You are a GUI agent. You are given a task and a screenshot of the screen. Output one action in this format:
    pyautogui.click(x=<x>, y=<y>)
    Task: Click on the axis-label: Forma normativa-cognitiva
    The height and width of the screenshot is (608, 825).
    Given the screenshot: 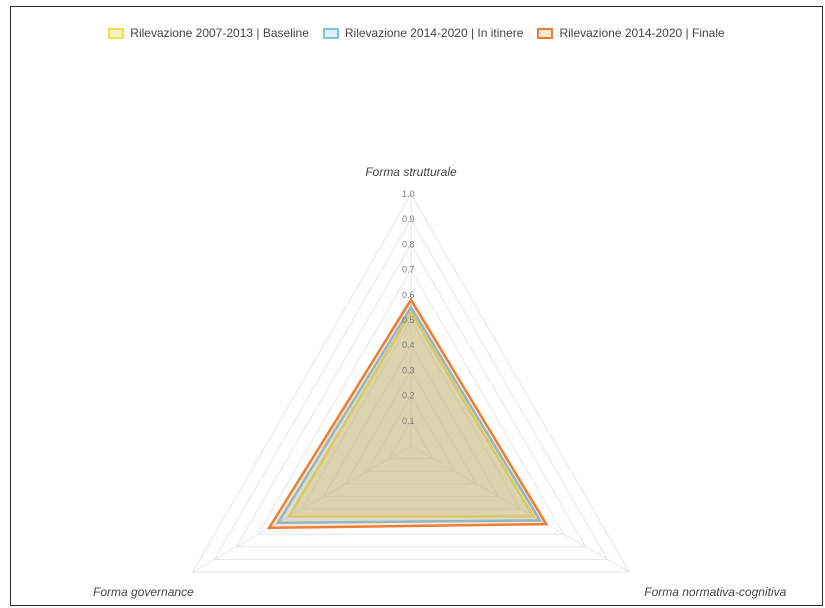 What is the action you would take?
    pyautogui.click(x=715, y=592)
    